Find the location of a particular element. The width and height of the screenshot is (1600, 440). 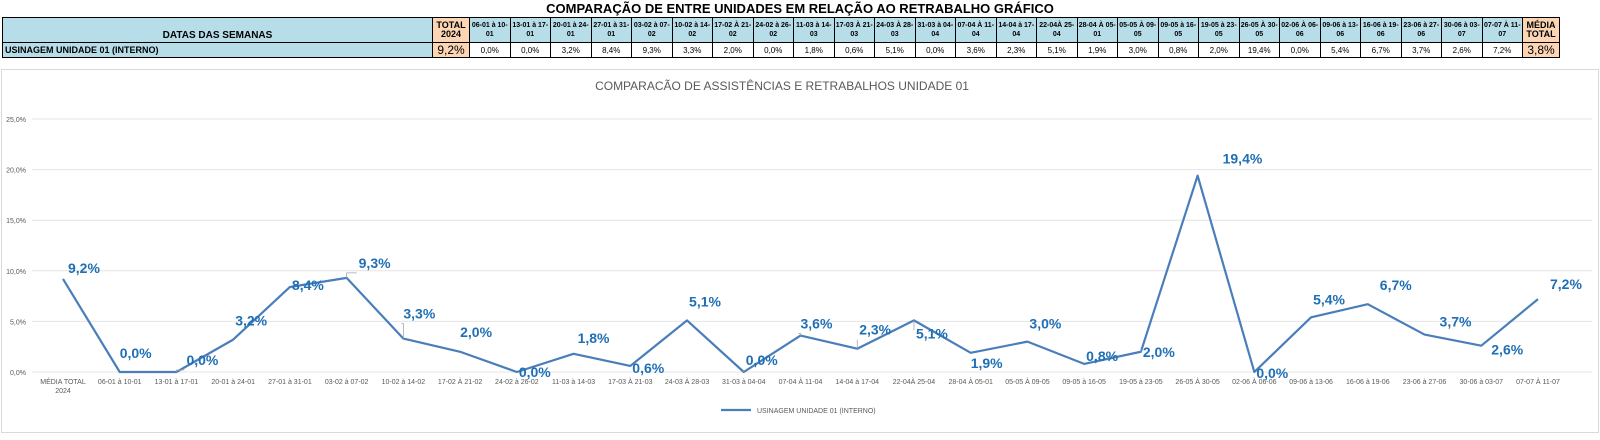

x-tick-label: 10-02 à 14-02 is located at coordinates (404, 382).